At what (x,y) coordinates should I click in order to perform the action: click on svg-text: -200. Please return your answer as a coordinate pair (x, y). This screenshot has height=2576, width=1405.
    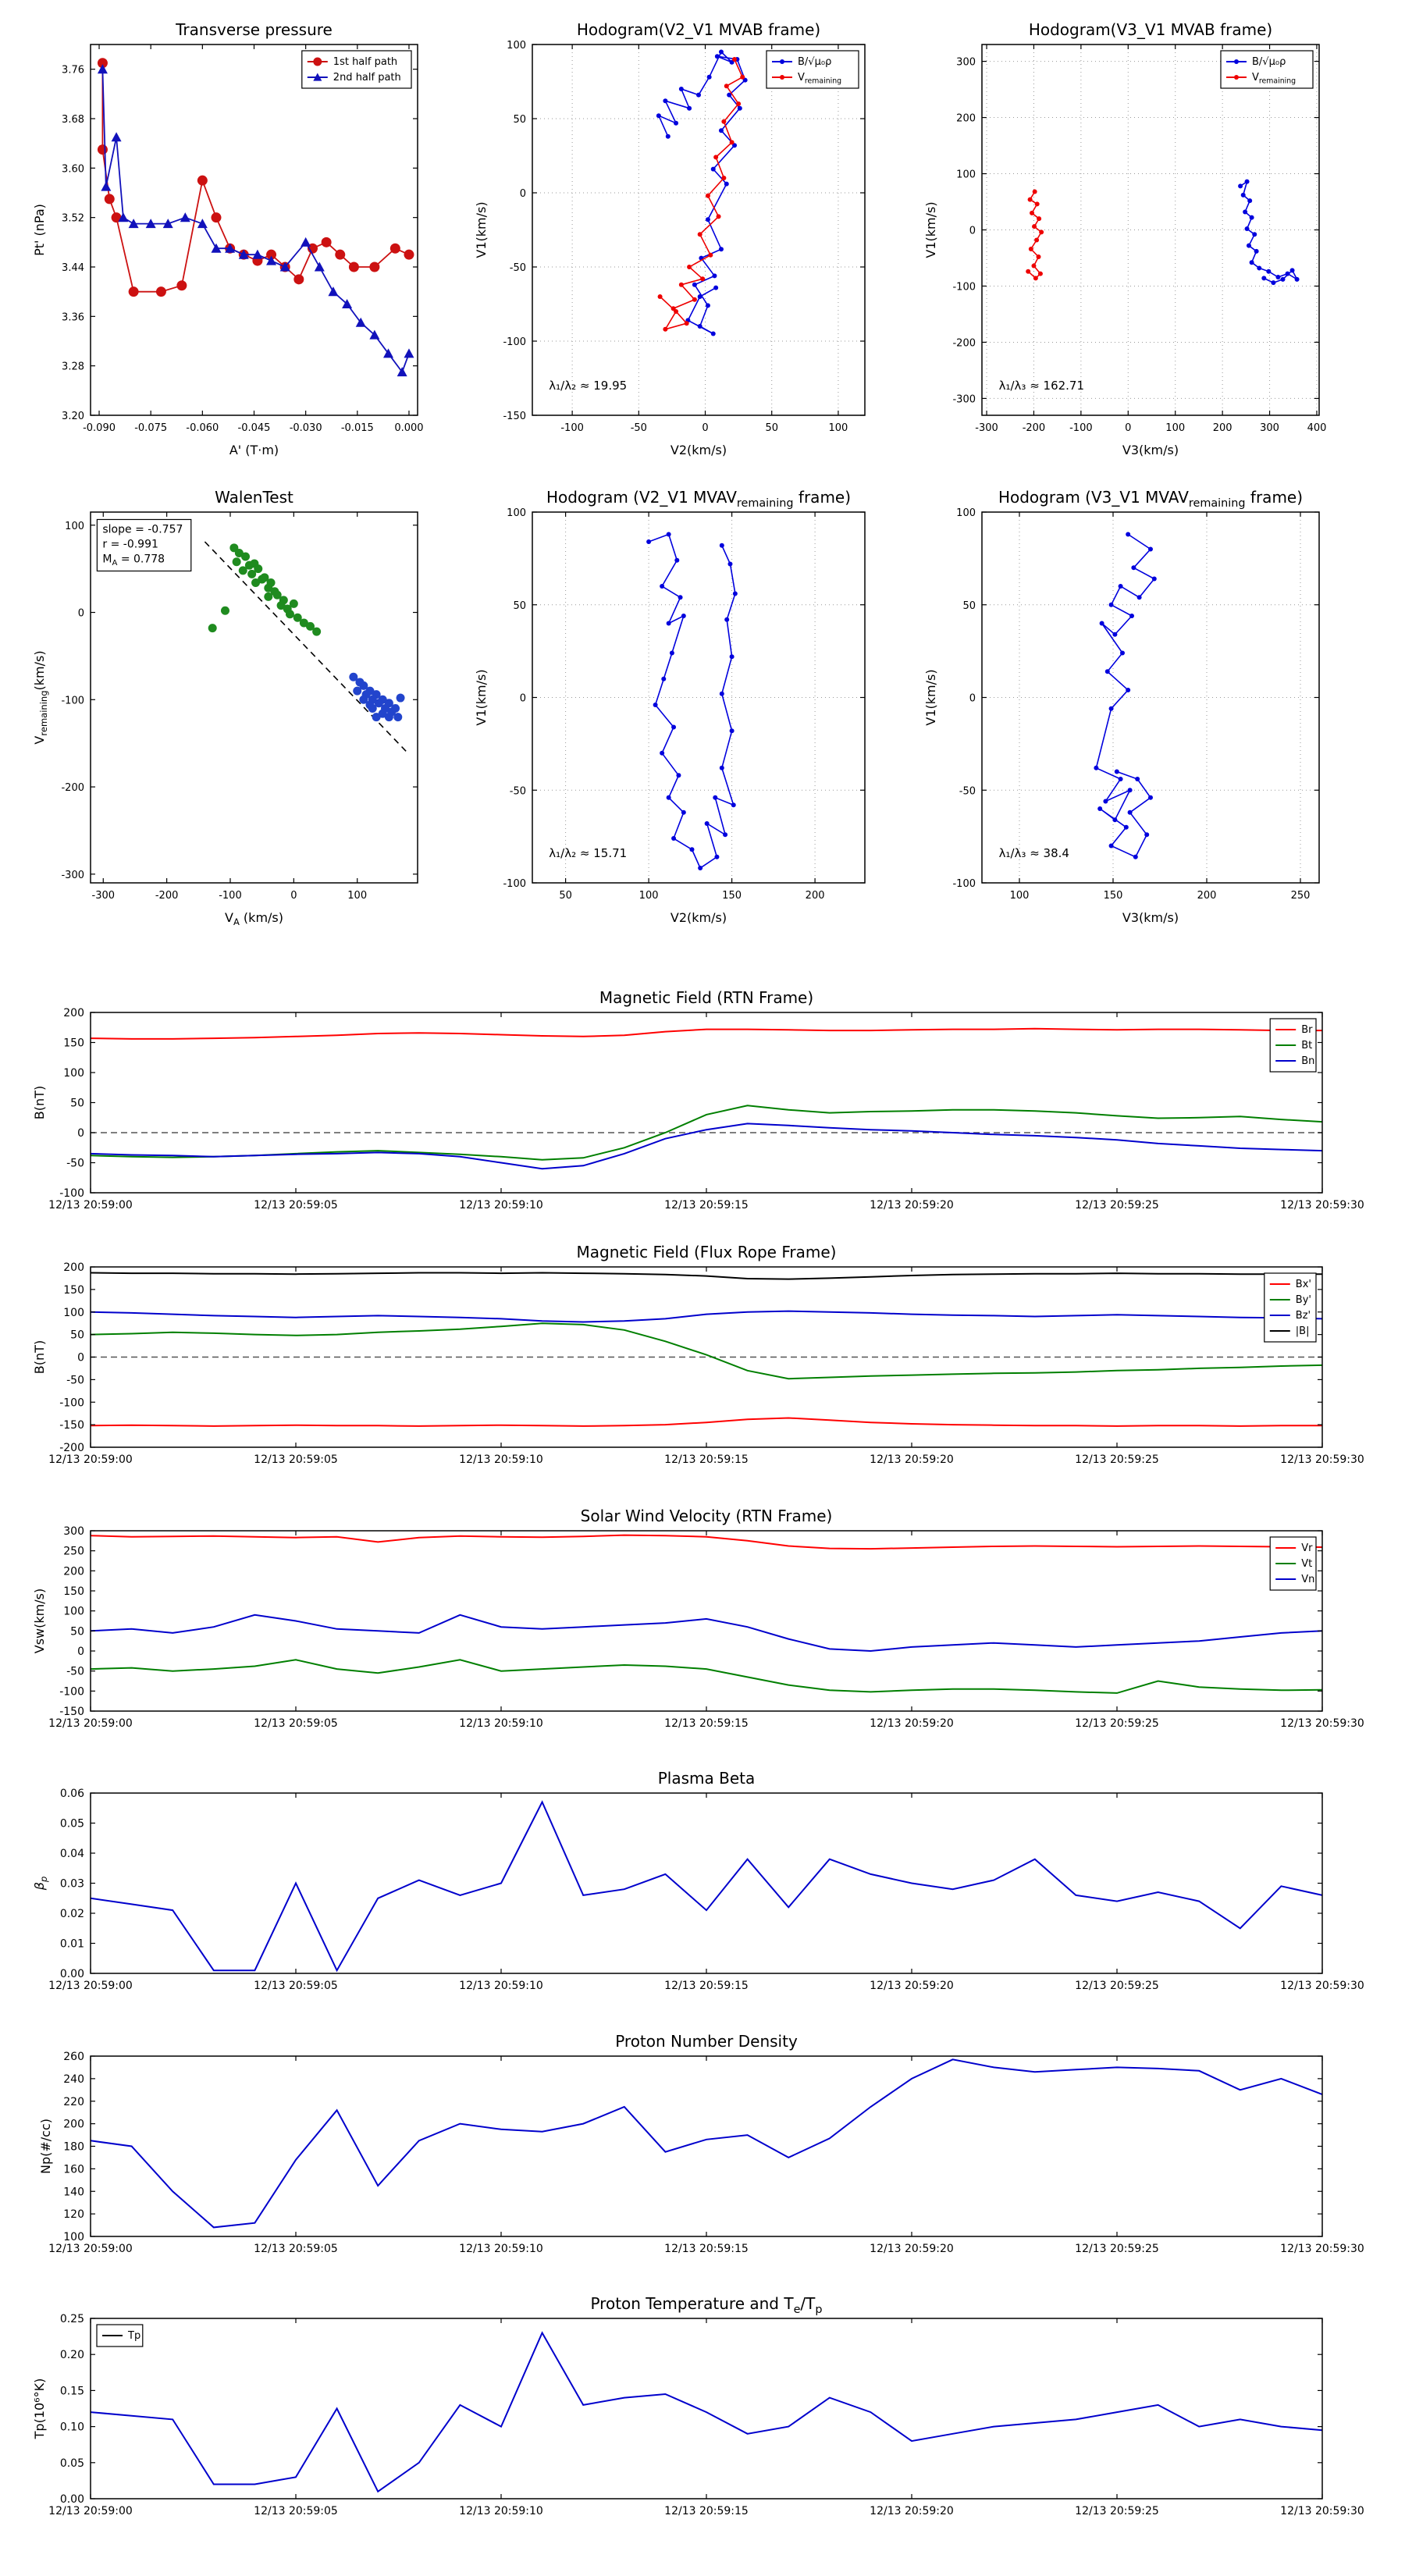
    Looking at the image, I should click on (167, 896).